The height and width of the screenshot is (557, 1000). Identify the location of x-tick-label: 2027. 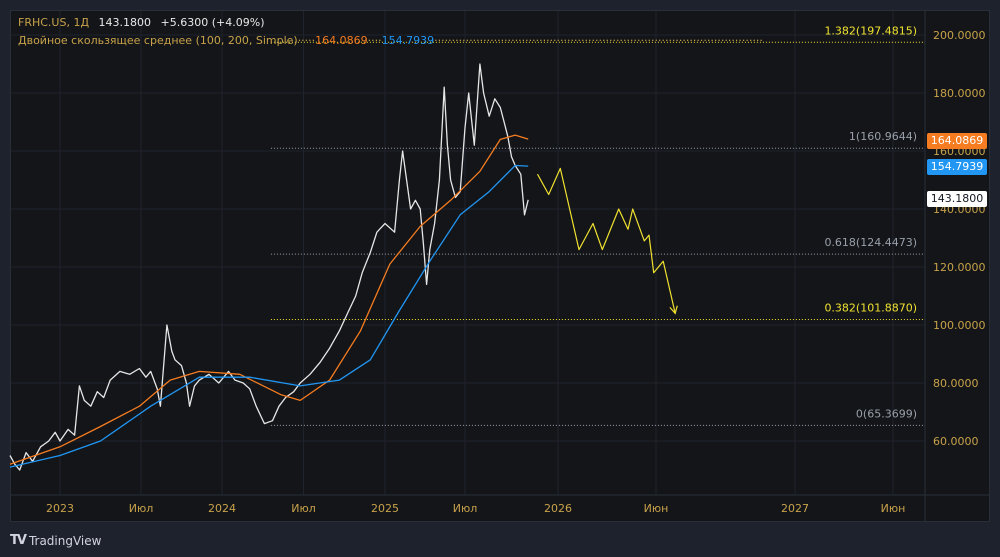
(795, 508).